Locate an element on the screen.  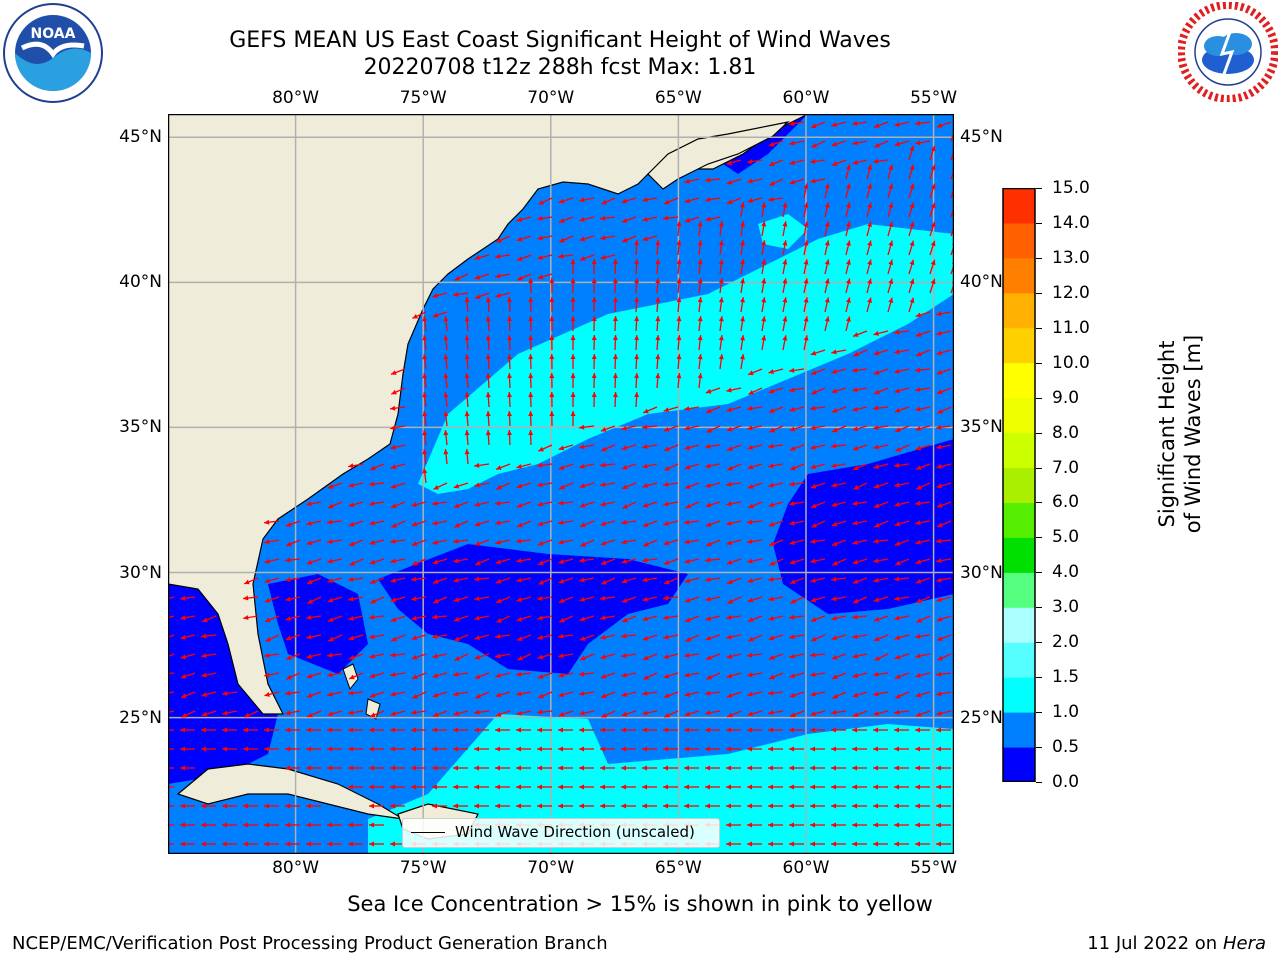
colorbar-tick-label: 12.0 is located at coordinates (1071, 292).